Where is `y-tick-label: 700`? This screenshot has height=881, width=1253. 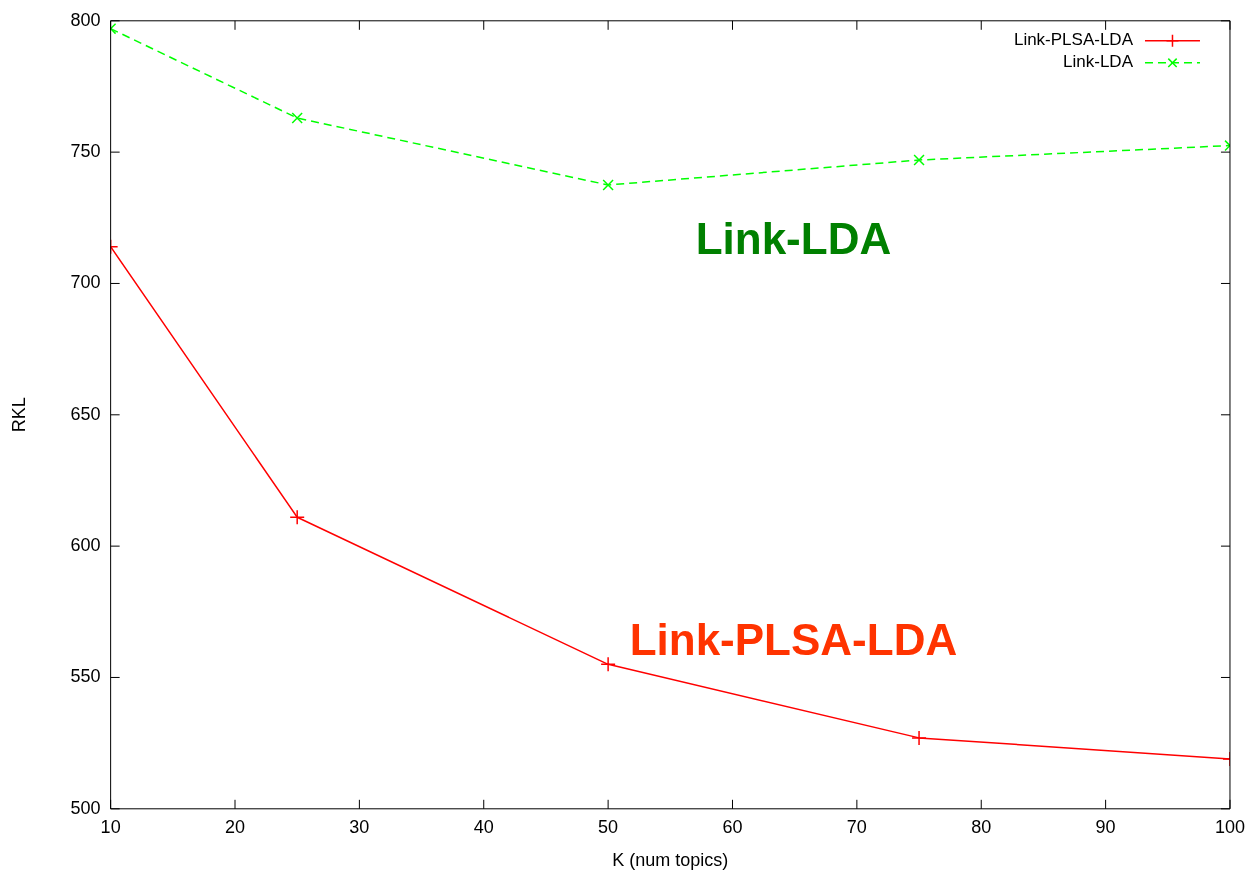 y-tick-label: 700 is located at coordinates (85, 282).